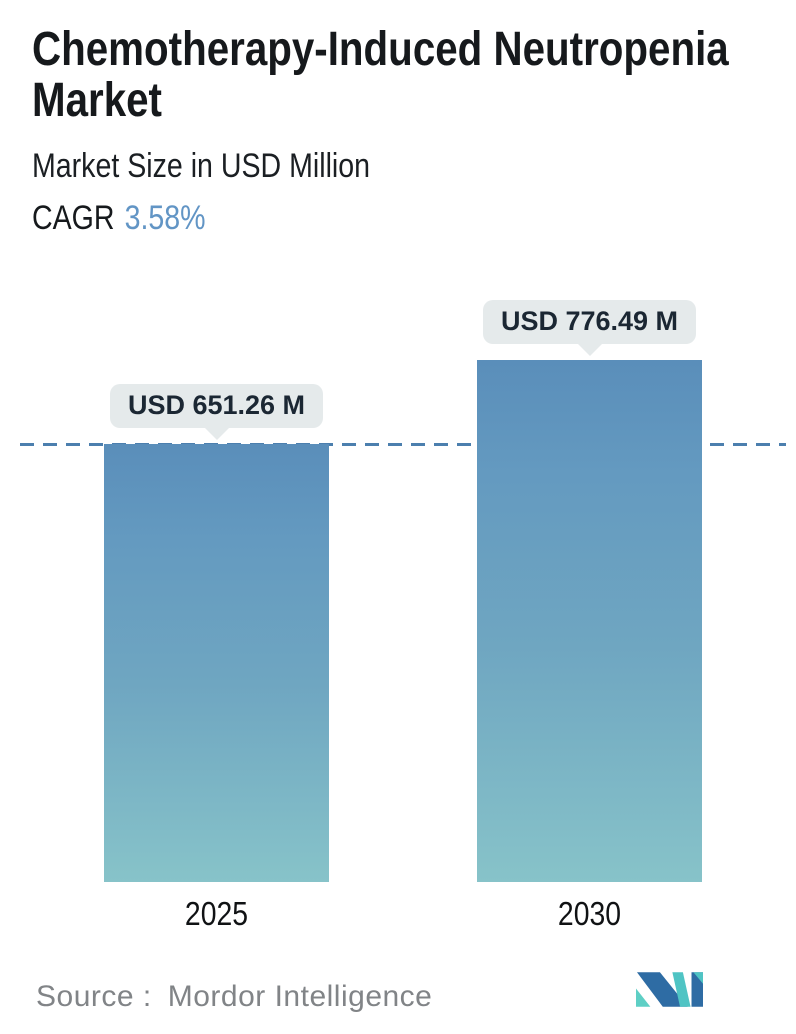 The image size is (796, 1034). What do you see at coordinates (300, 996) in the screenshot?
I see `source-value: Mordor Intelligence` at bounding box center [300, 996].